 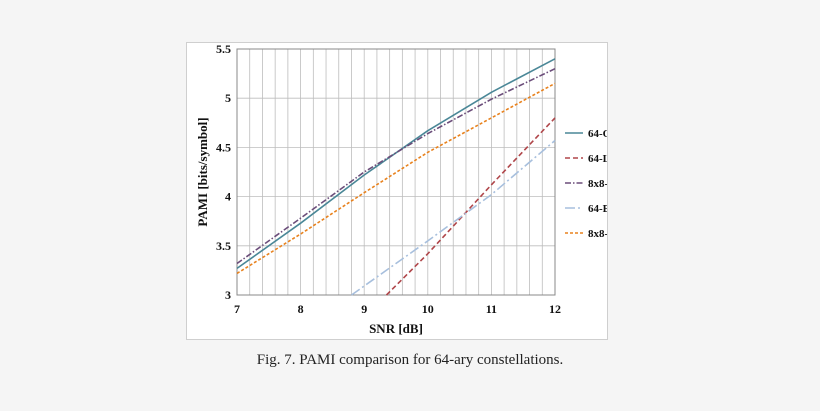 What do you see at coordinates (364, 309) in the screenshot?
I see `x-tick-label: 9` at bounding box center [364, 309].